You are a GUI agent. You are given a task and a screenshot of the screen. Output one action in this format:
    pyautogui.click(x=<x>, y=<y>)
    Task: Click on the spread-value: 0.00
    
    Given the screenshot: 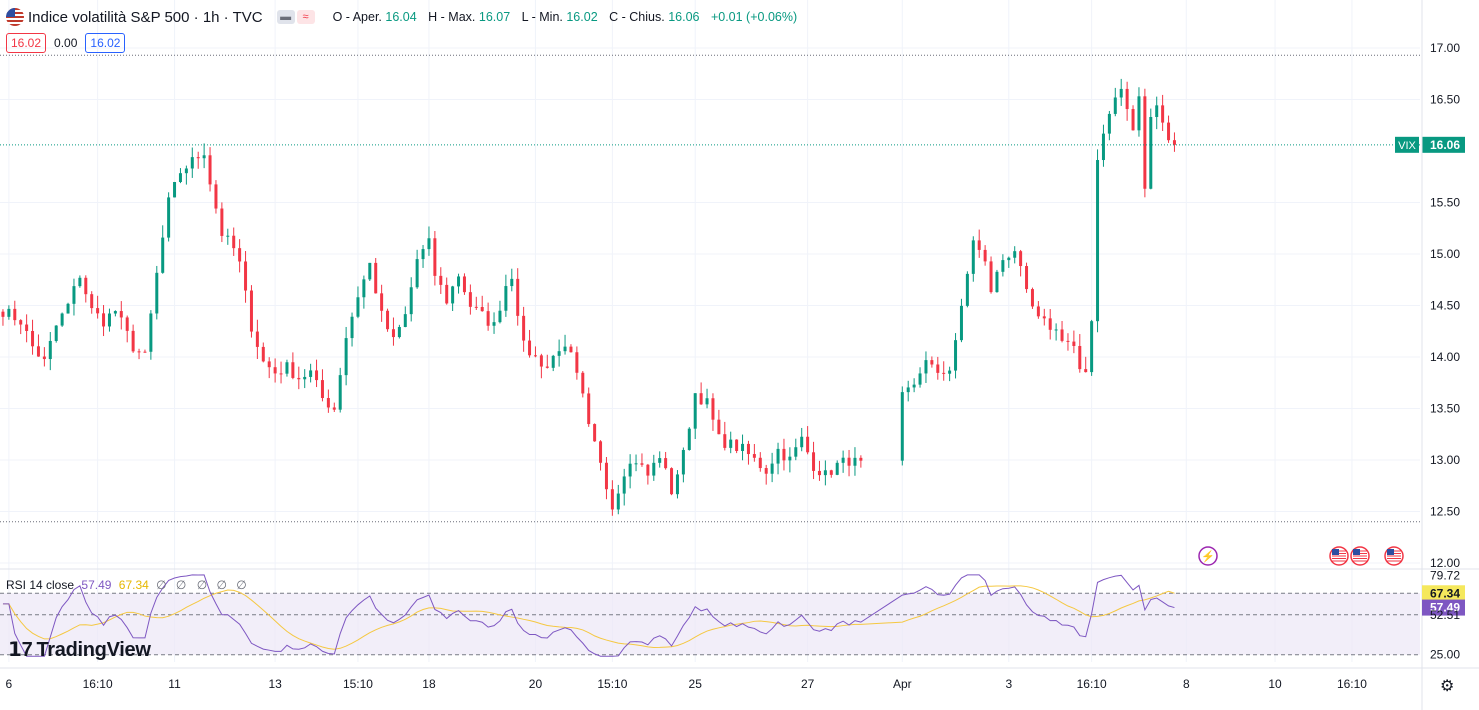 What is the action you would take?
    pyautogui.click(x=66, y=43)
    